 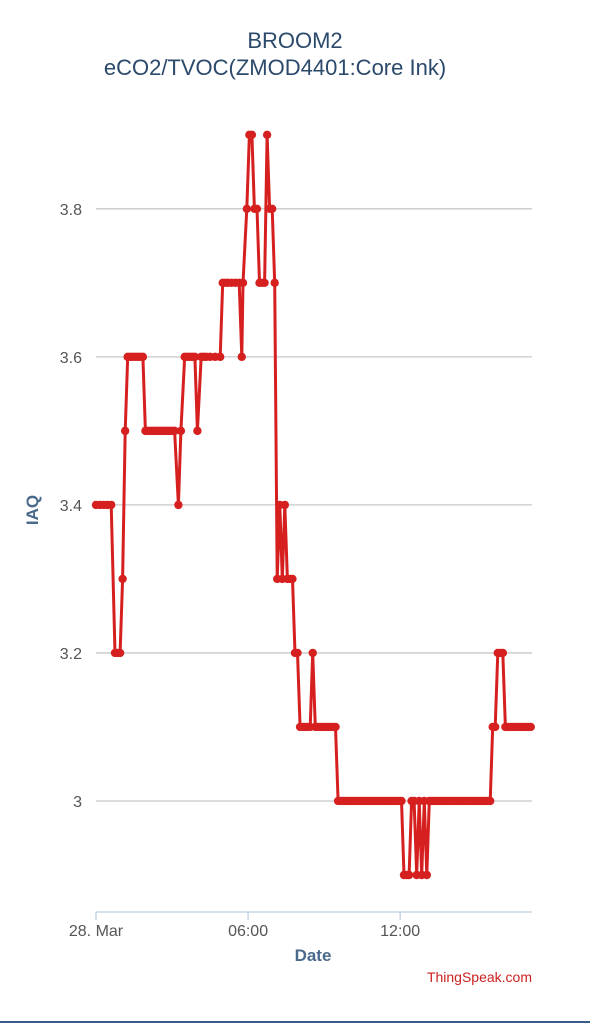 I want to click on x-tick-label: 06:00, so click(x=248, y=931).